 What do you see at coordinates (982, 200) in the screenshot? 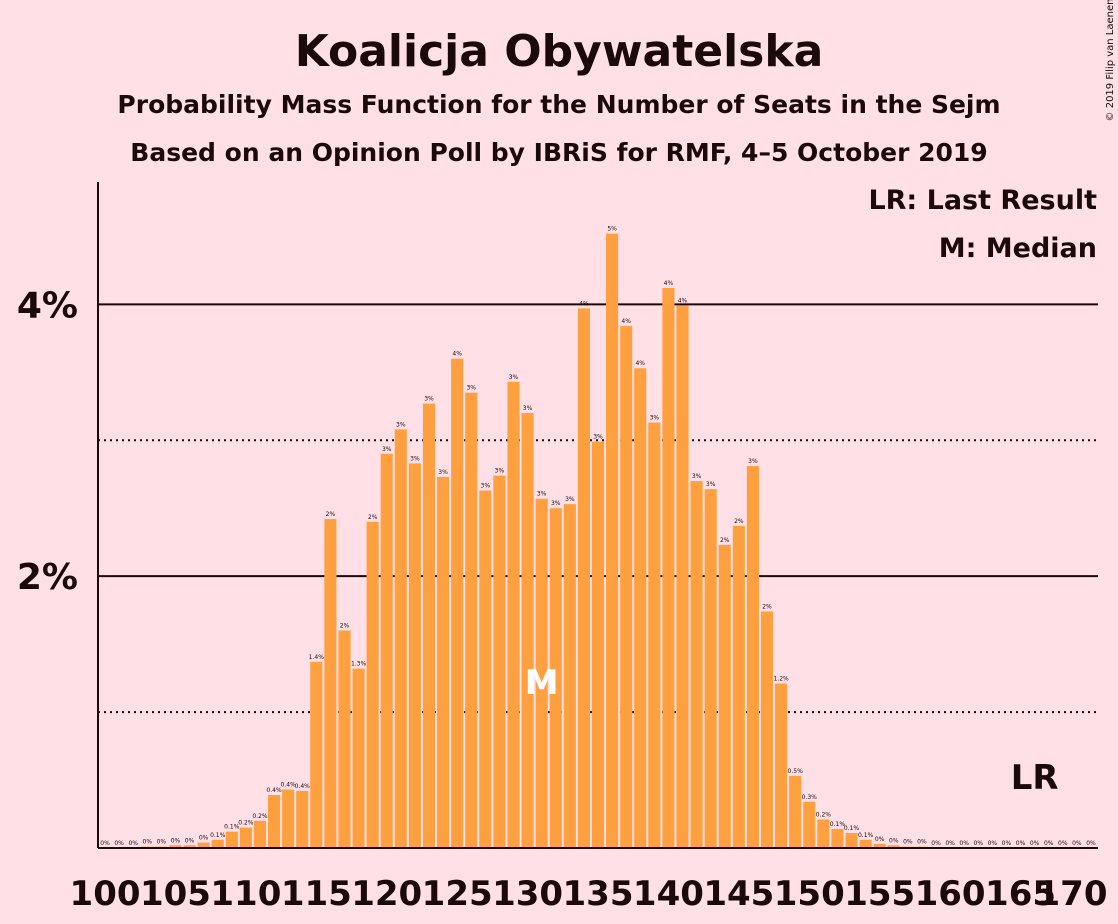
I see `legend-last-result: LR: Last Result` at bounding box center [982, 200].